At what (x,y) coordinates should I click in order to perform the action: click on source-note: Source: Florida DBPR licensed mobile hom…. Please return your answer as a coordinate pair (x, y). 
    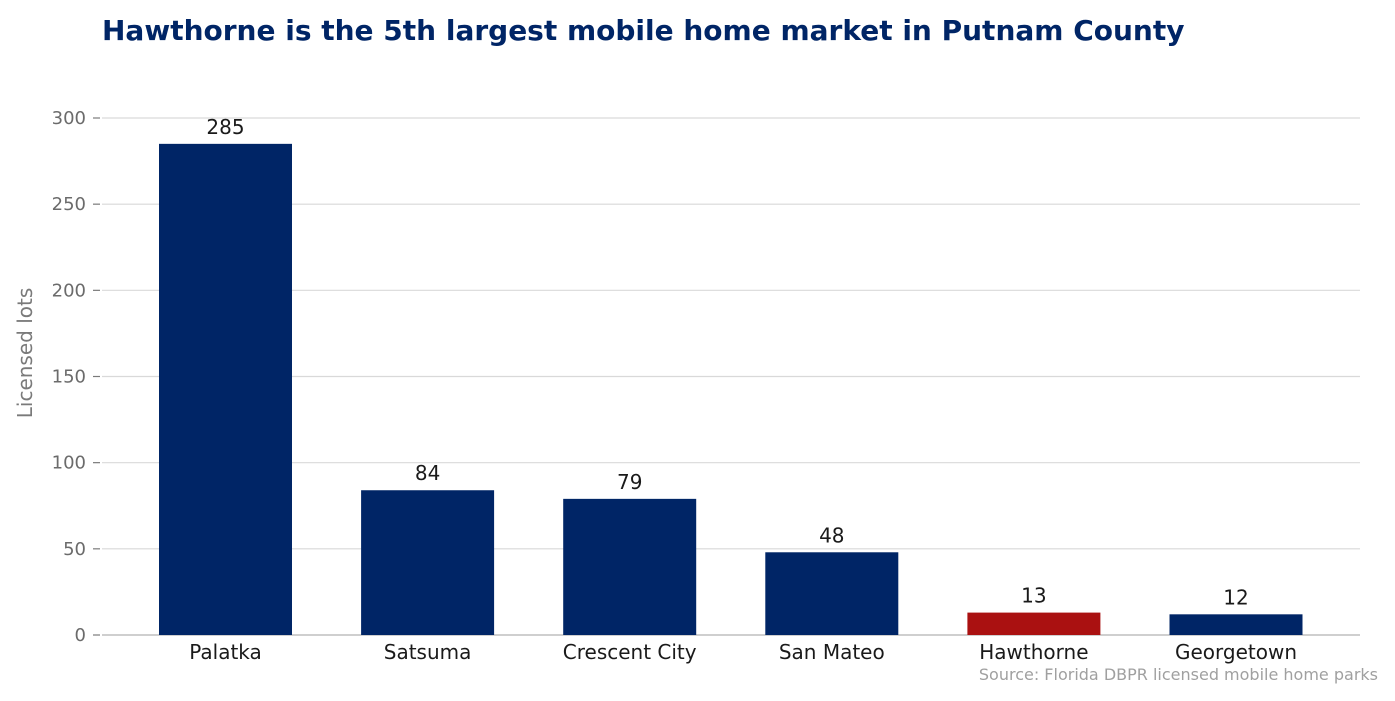
    Looking at the image, I should click on (1178, 674).